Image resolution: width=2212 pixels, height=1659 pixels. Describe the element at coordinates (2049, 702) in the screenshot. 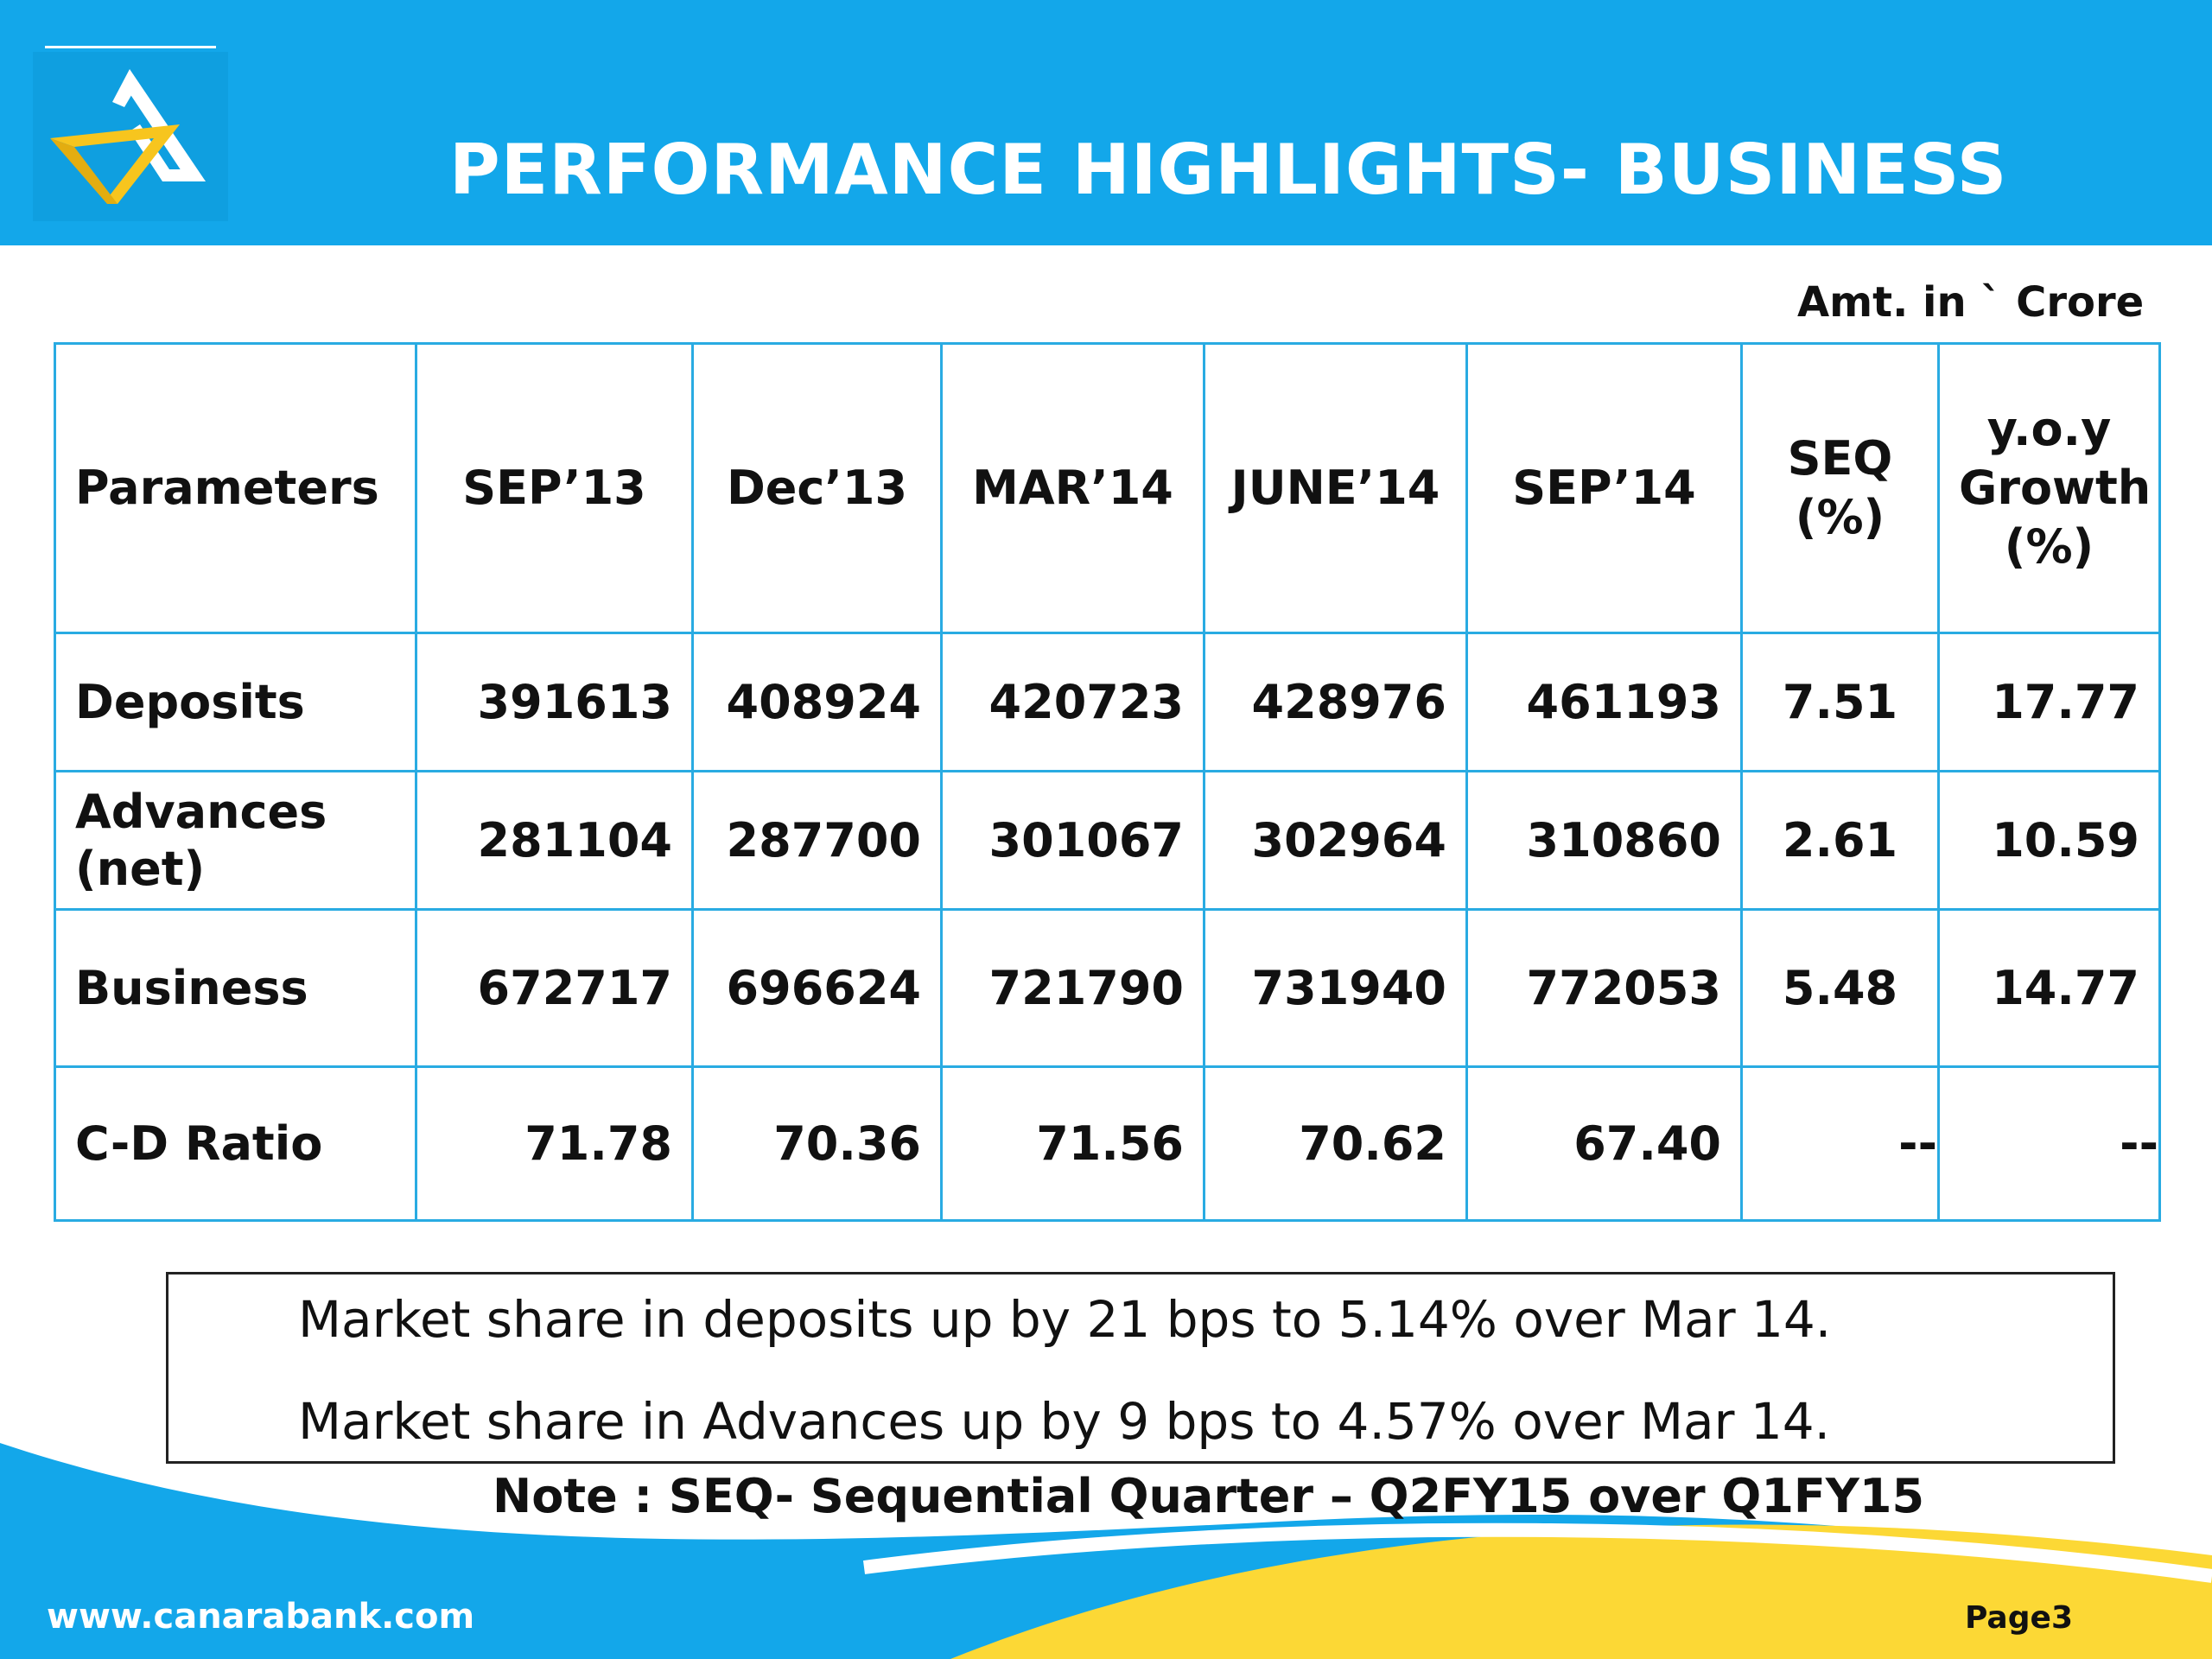

I see `cell-yoy: 17.77` at that location.